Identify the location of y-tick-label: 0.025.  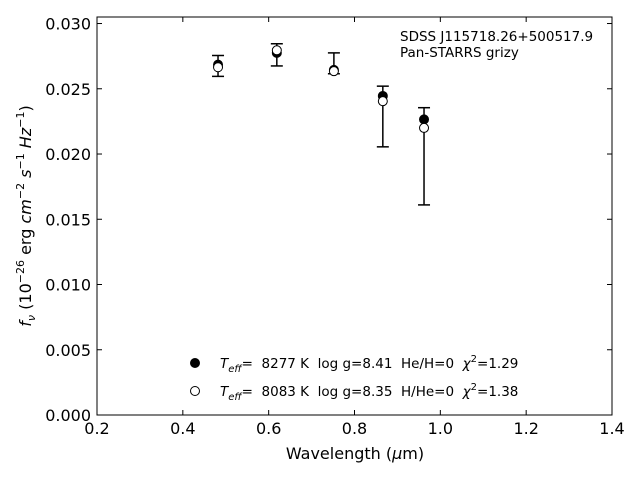
(68, 89).